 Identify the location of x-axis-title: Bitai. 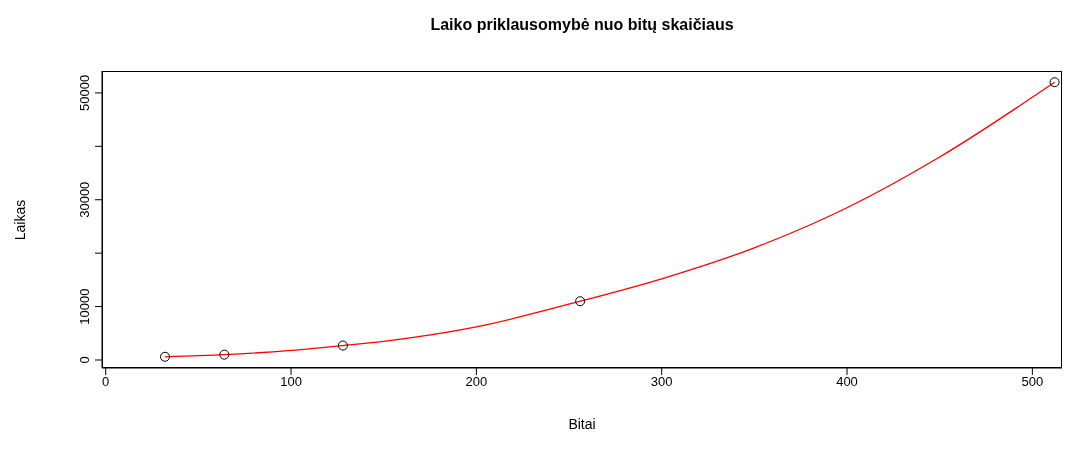
(582, 424).